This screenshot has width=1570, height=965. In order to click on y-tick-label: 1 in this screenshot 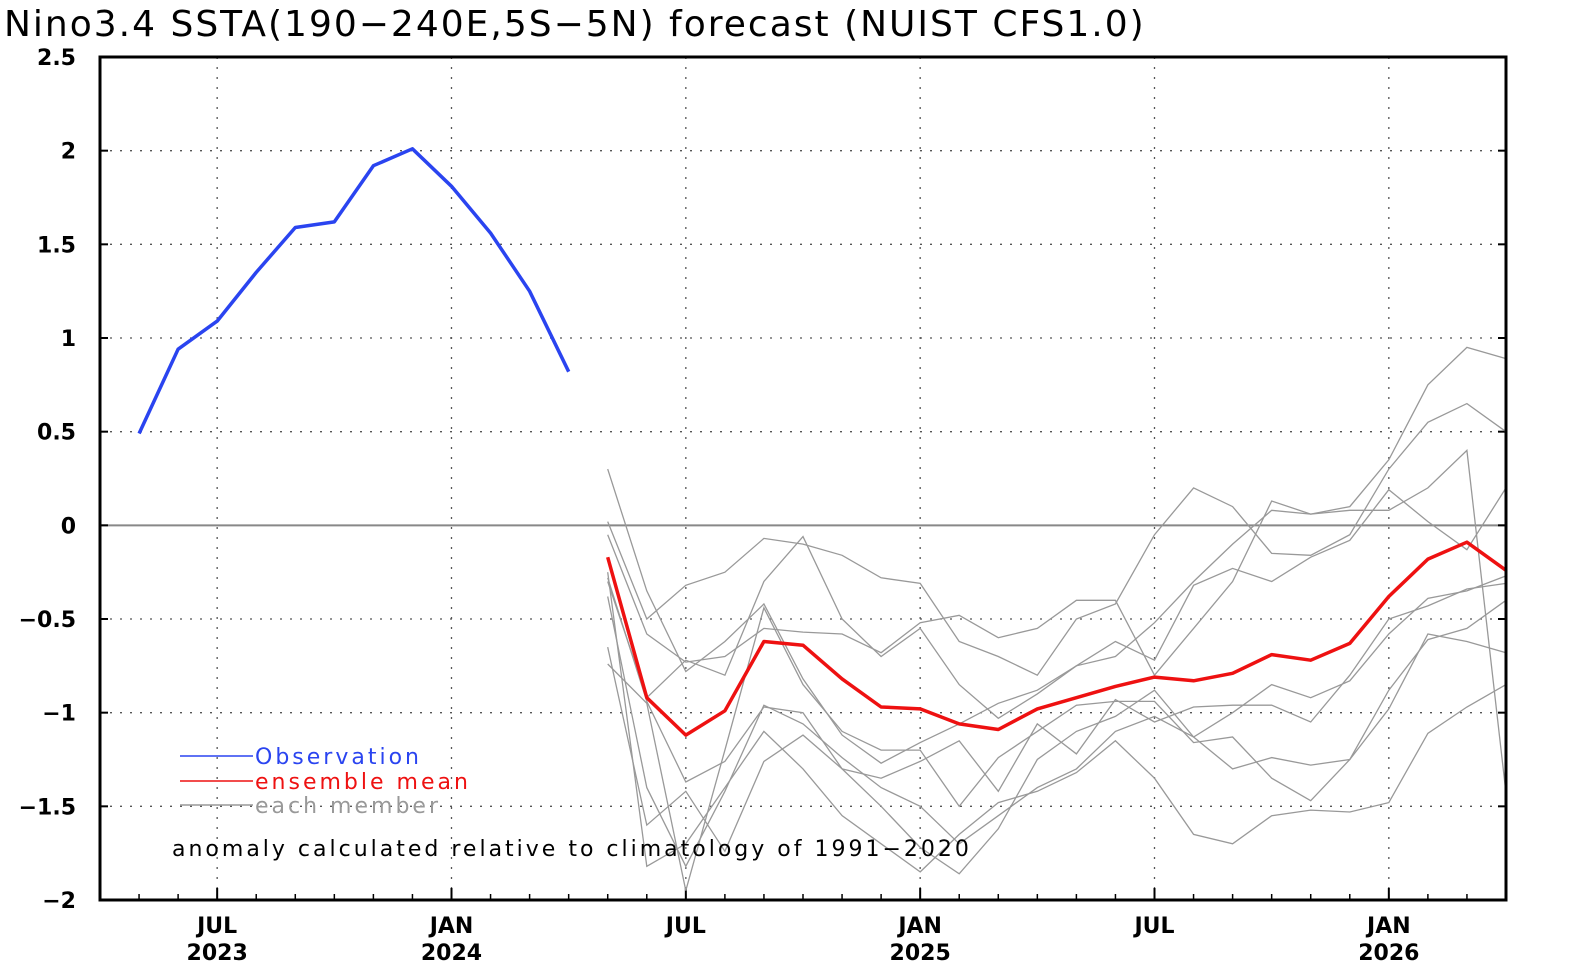, I will do `click(68, 339)`.